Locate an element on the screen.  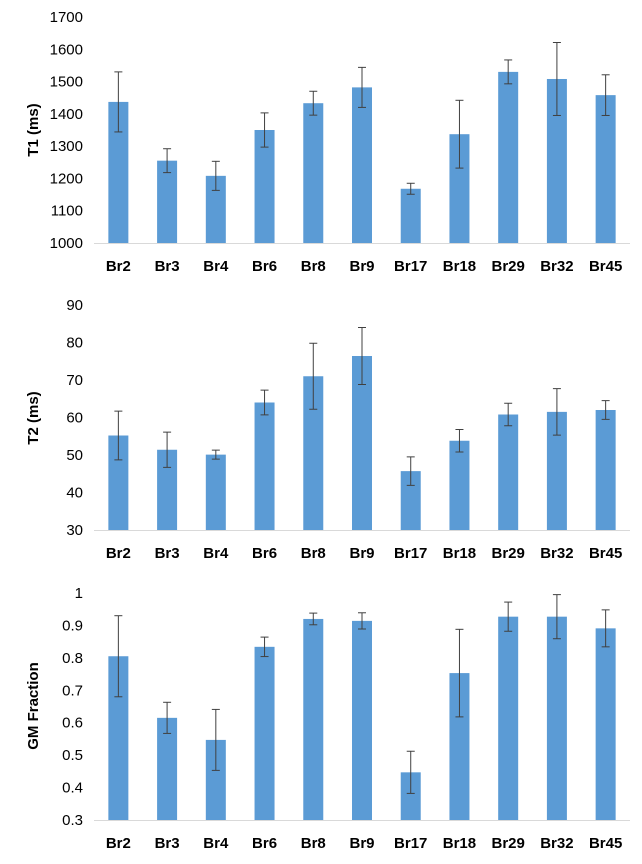
y-axis-label: GM Fraction is located at coordinates (33, 706).